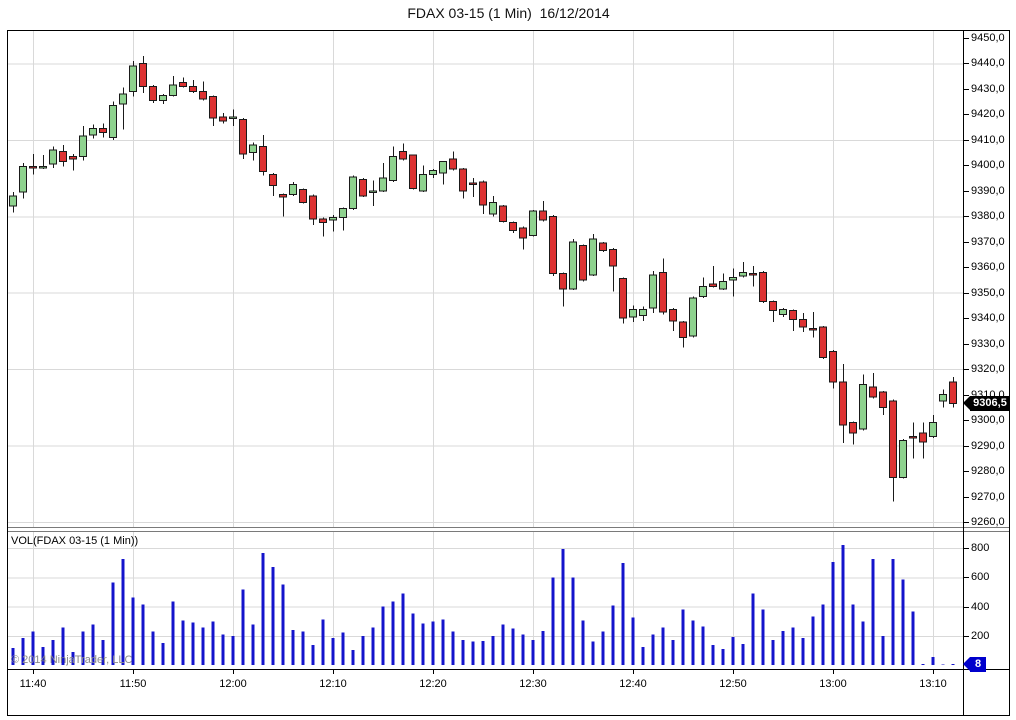 The height and width of the screenshot is (720, 1016). Describe the element at coordinates (980, 577) in the screenshot. I see `volume-axis-label: 600` at that location.